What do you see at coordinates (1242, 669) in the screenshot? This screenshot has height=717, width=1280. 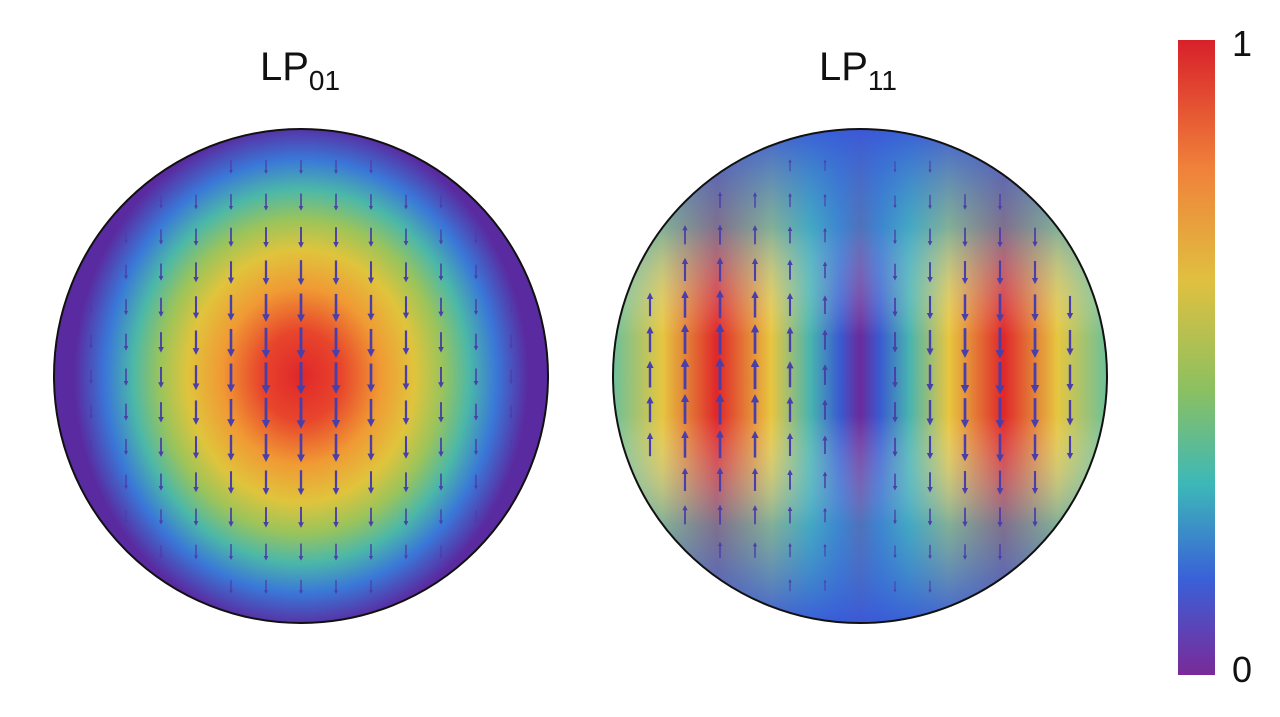 I see `colorbar-min: 0` at bounding box center [1242, 669].